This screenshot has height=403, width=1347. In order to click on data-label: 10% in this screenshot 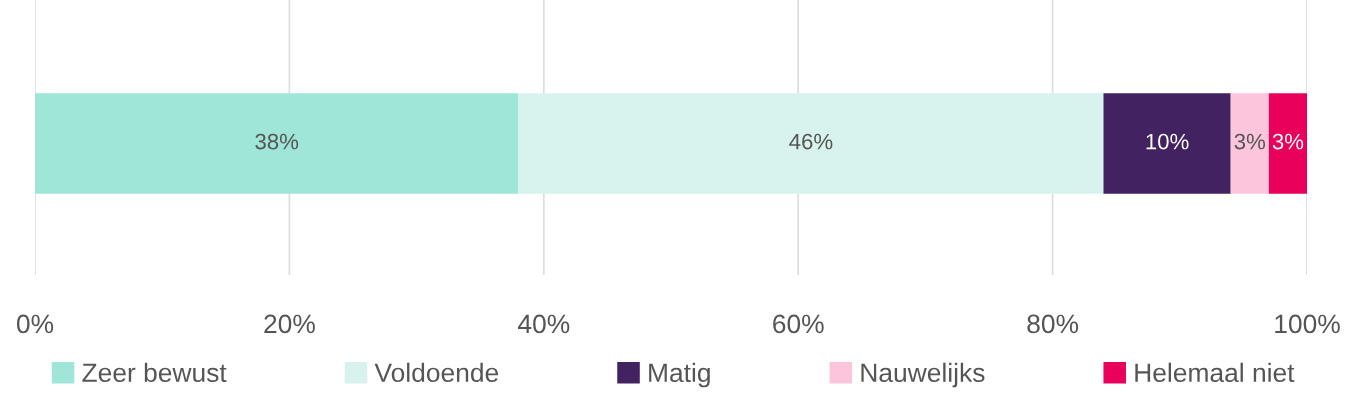, I will do `click(1167, 141)`.